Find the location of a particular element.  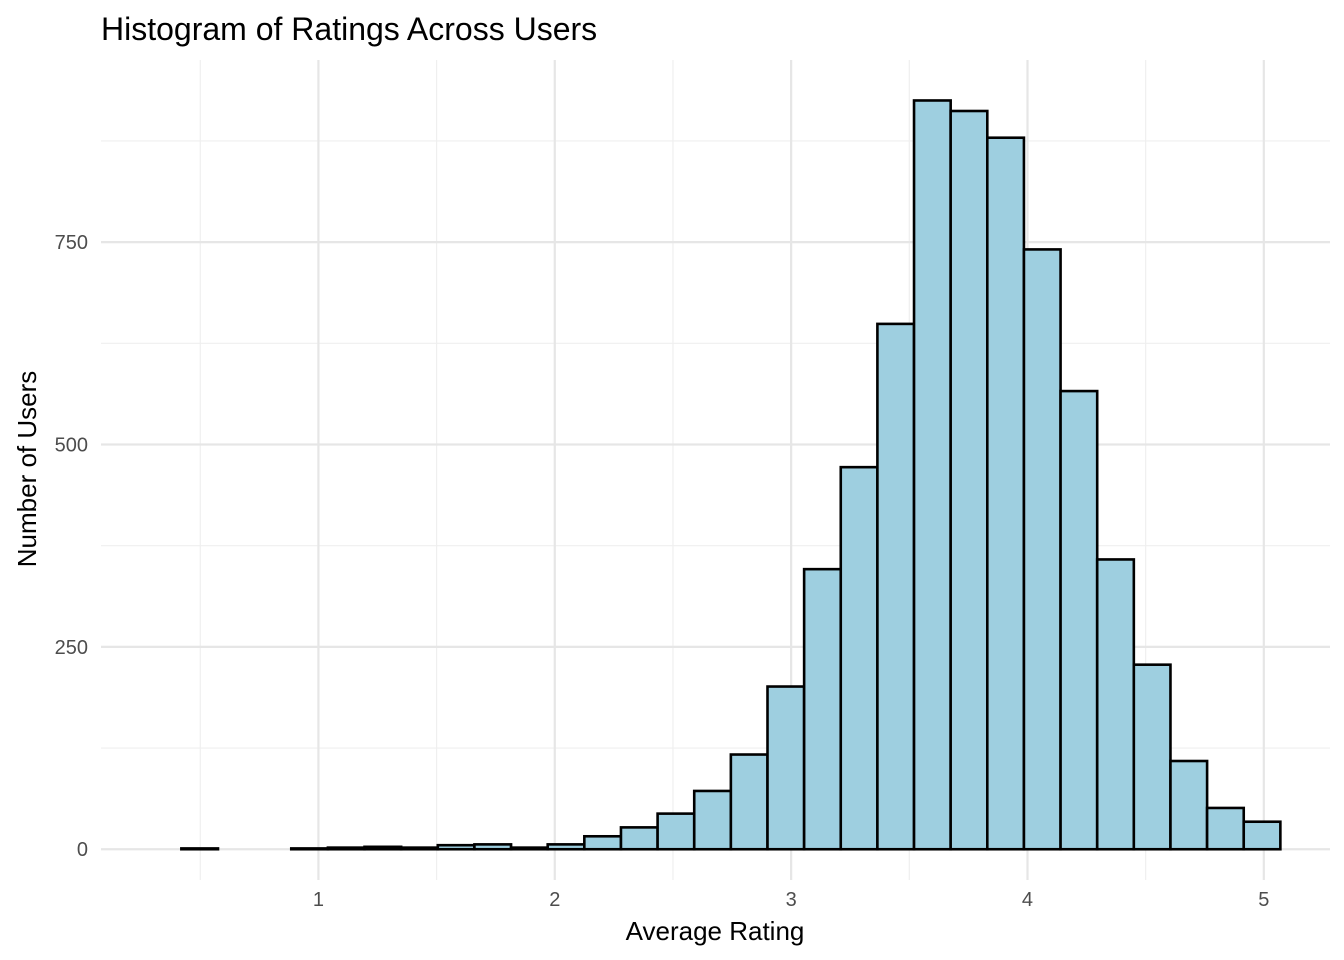

y-tick-label: 0 is located at coordinates (82, 850).